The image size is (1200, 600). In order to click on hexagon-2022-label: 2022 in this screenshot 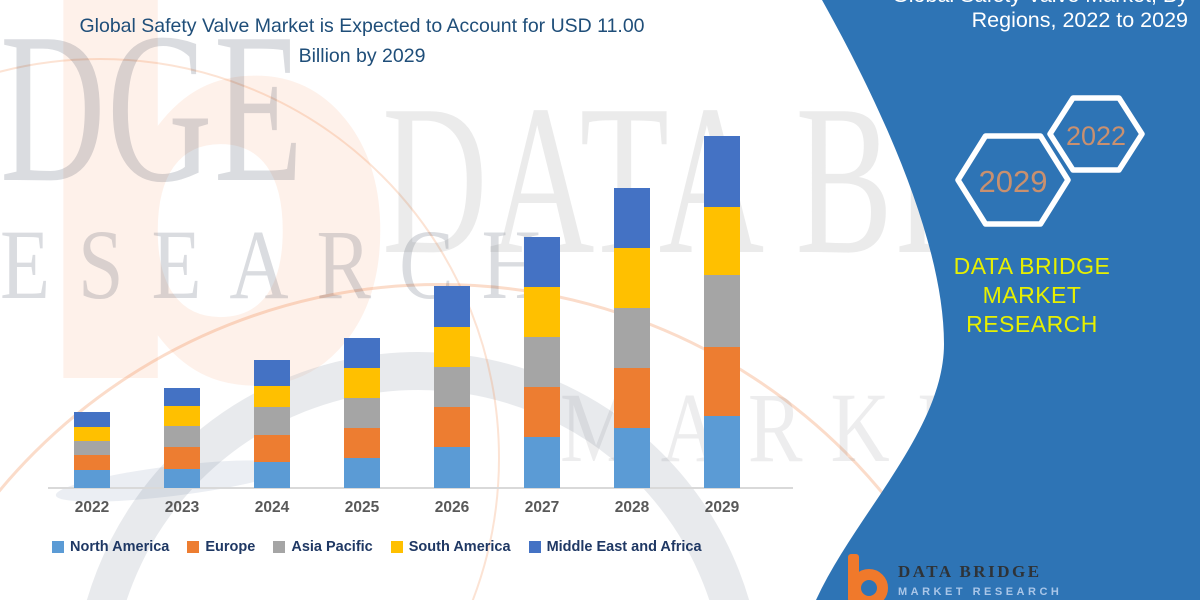, I will do `click(1096, 136)`.